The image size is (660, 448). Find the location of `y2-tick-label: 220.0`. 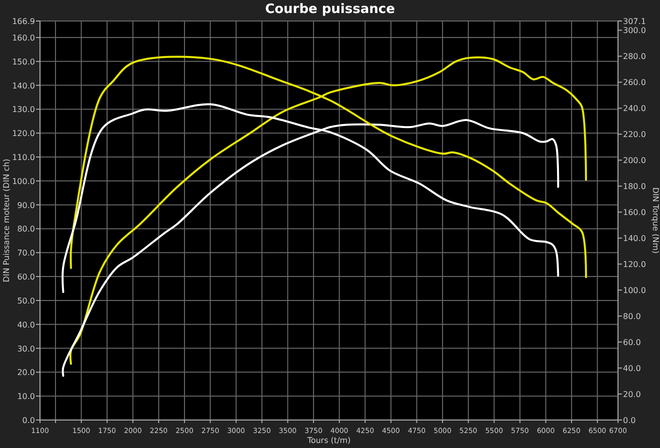

y2-tick-label: 220.0 is located at coordinates (634, 135).